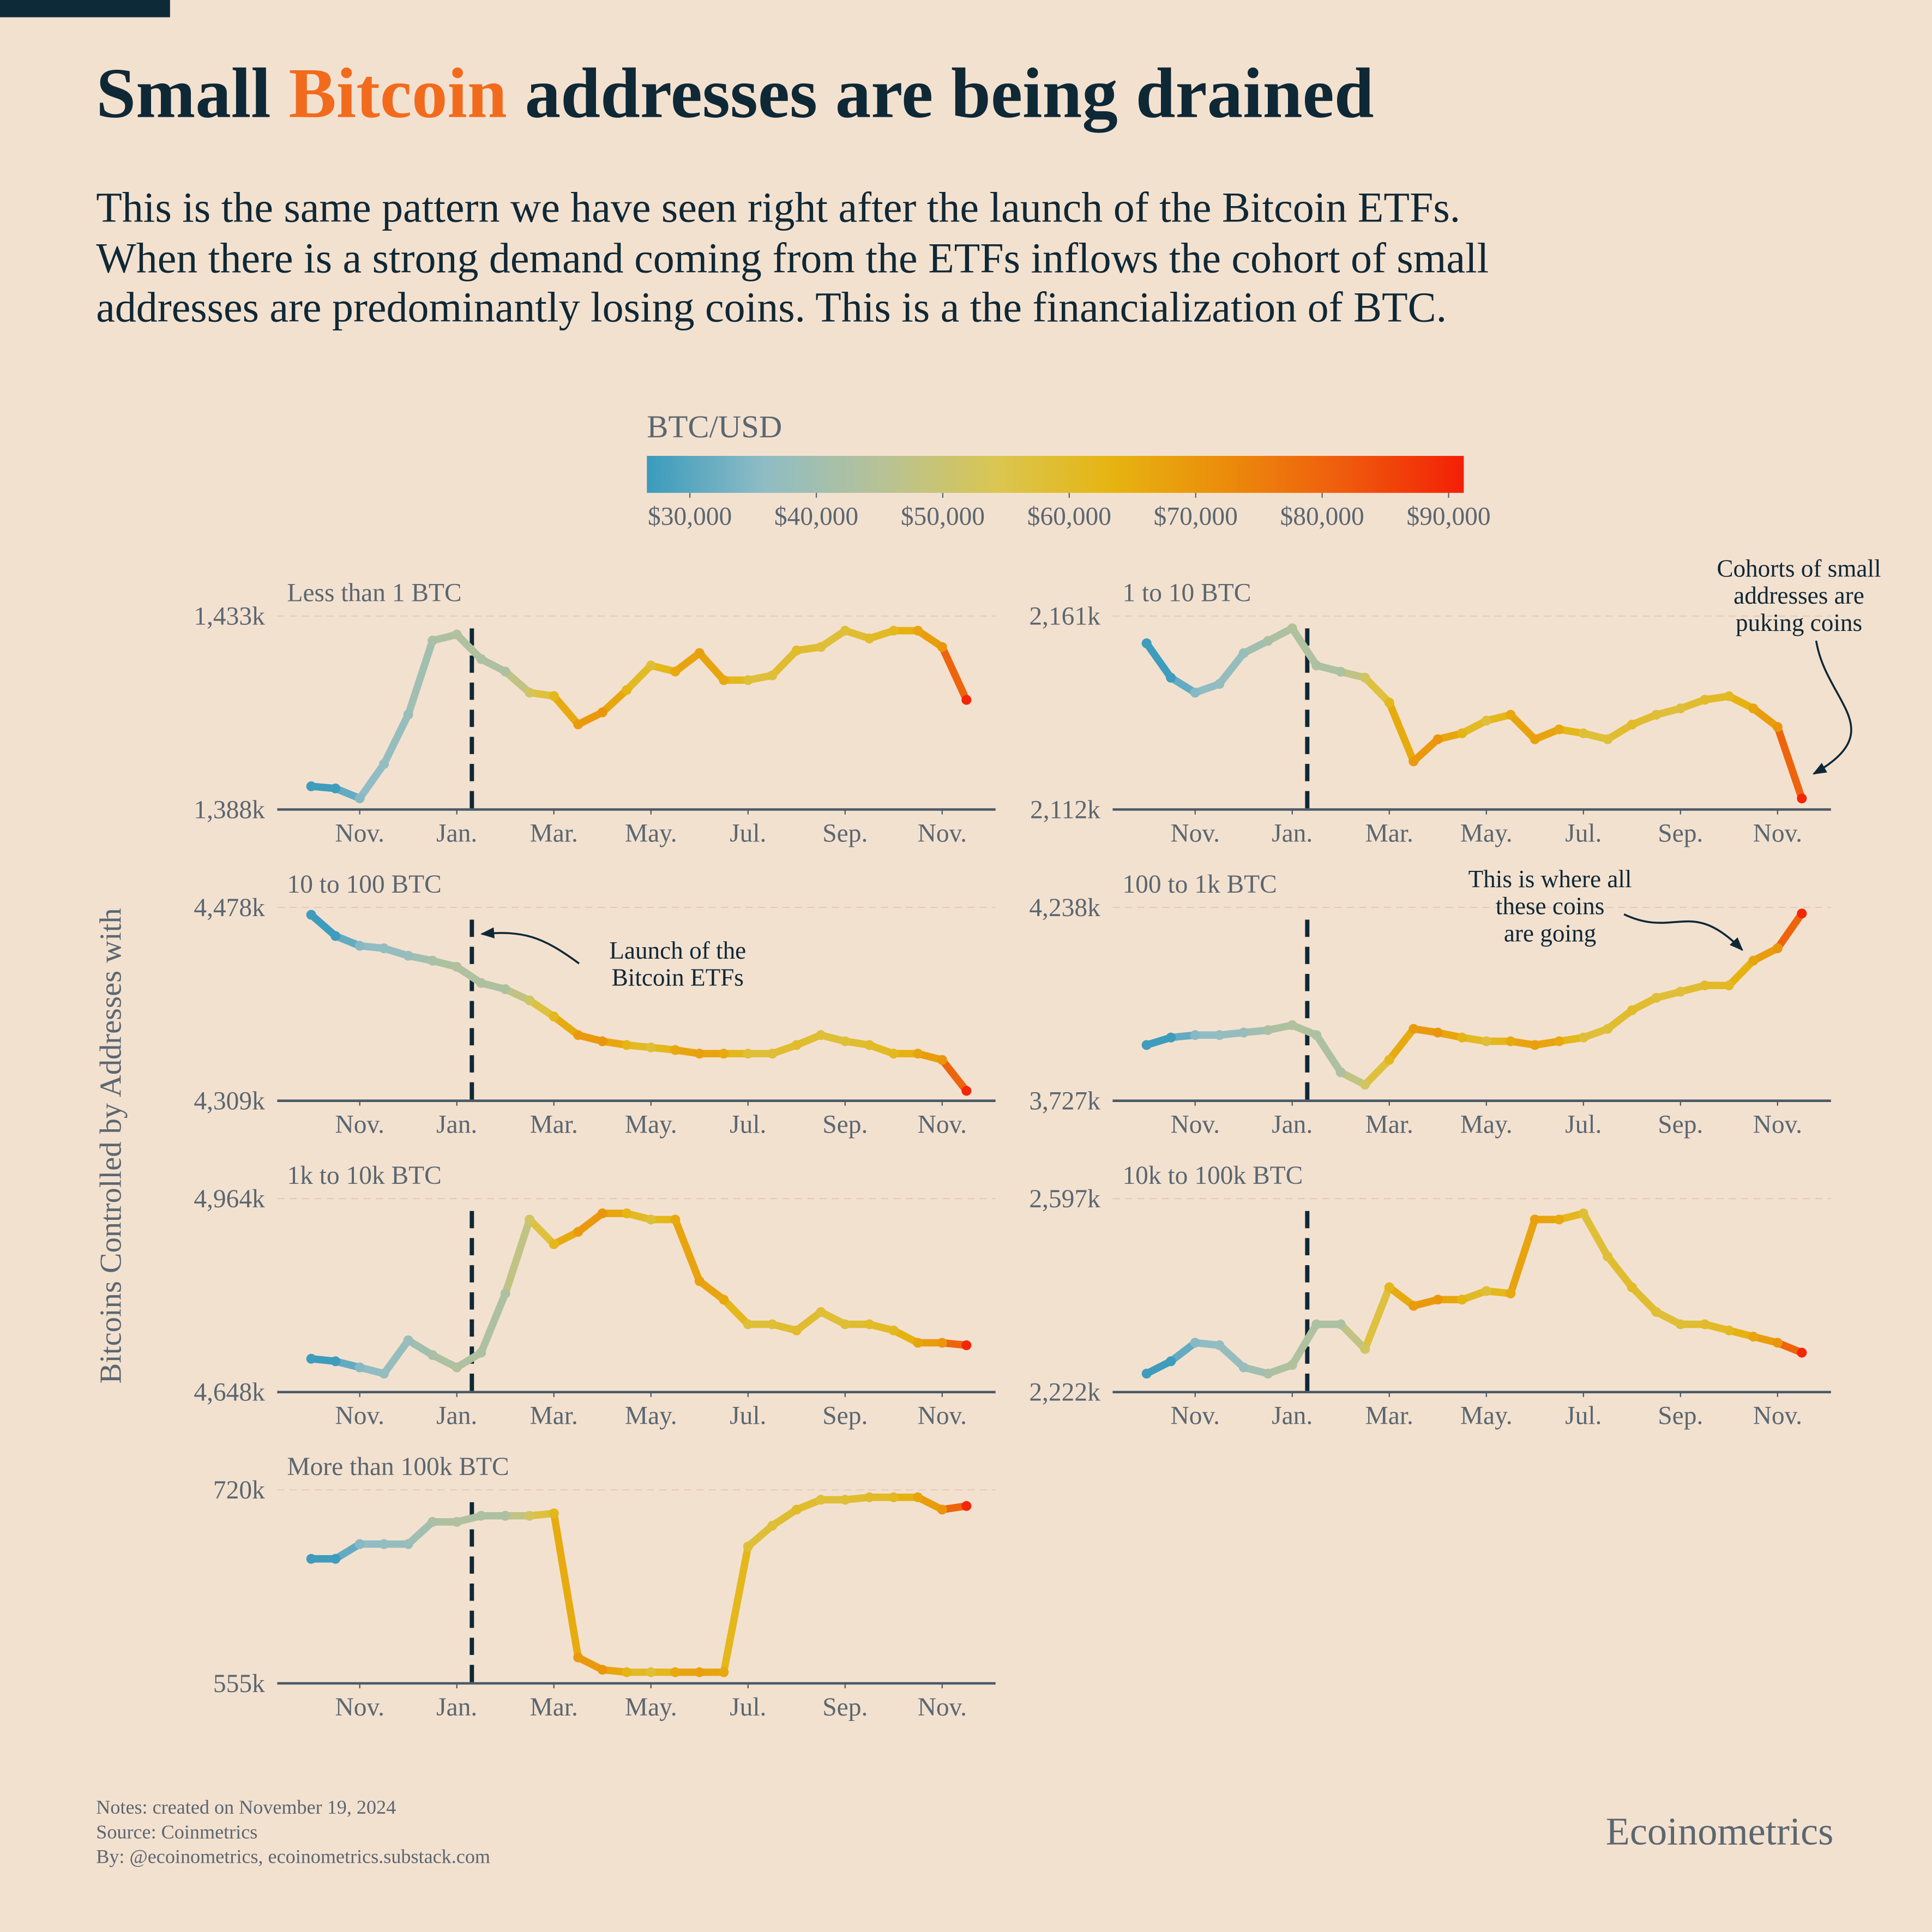 The width and height of the screenshot is (1932, 1932). Describe the element at coordinates (940, 93) in the screenshot. I see `title-part: addresses are being drained` at that location.